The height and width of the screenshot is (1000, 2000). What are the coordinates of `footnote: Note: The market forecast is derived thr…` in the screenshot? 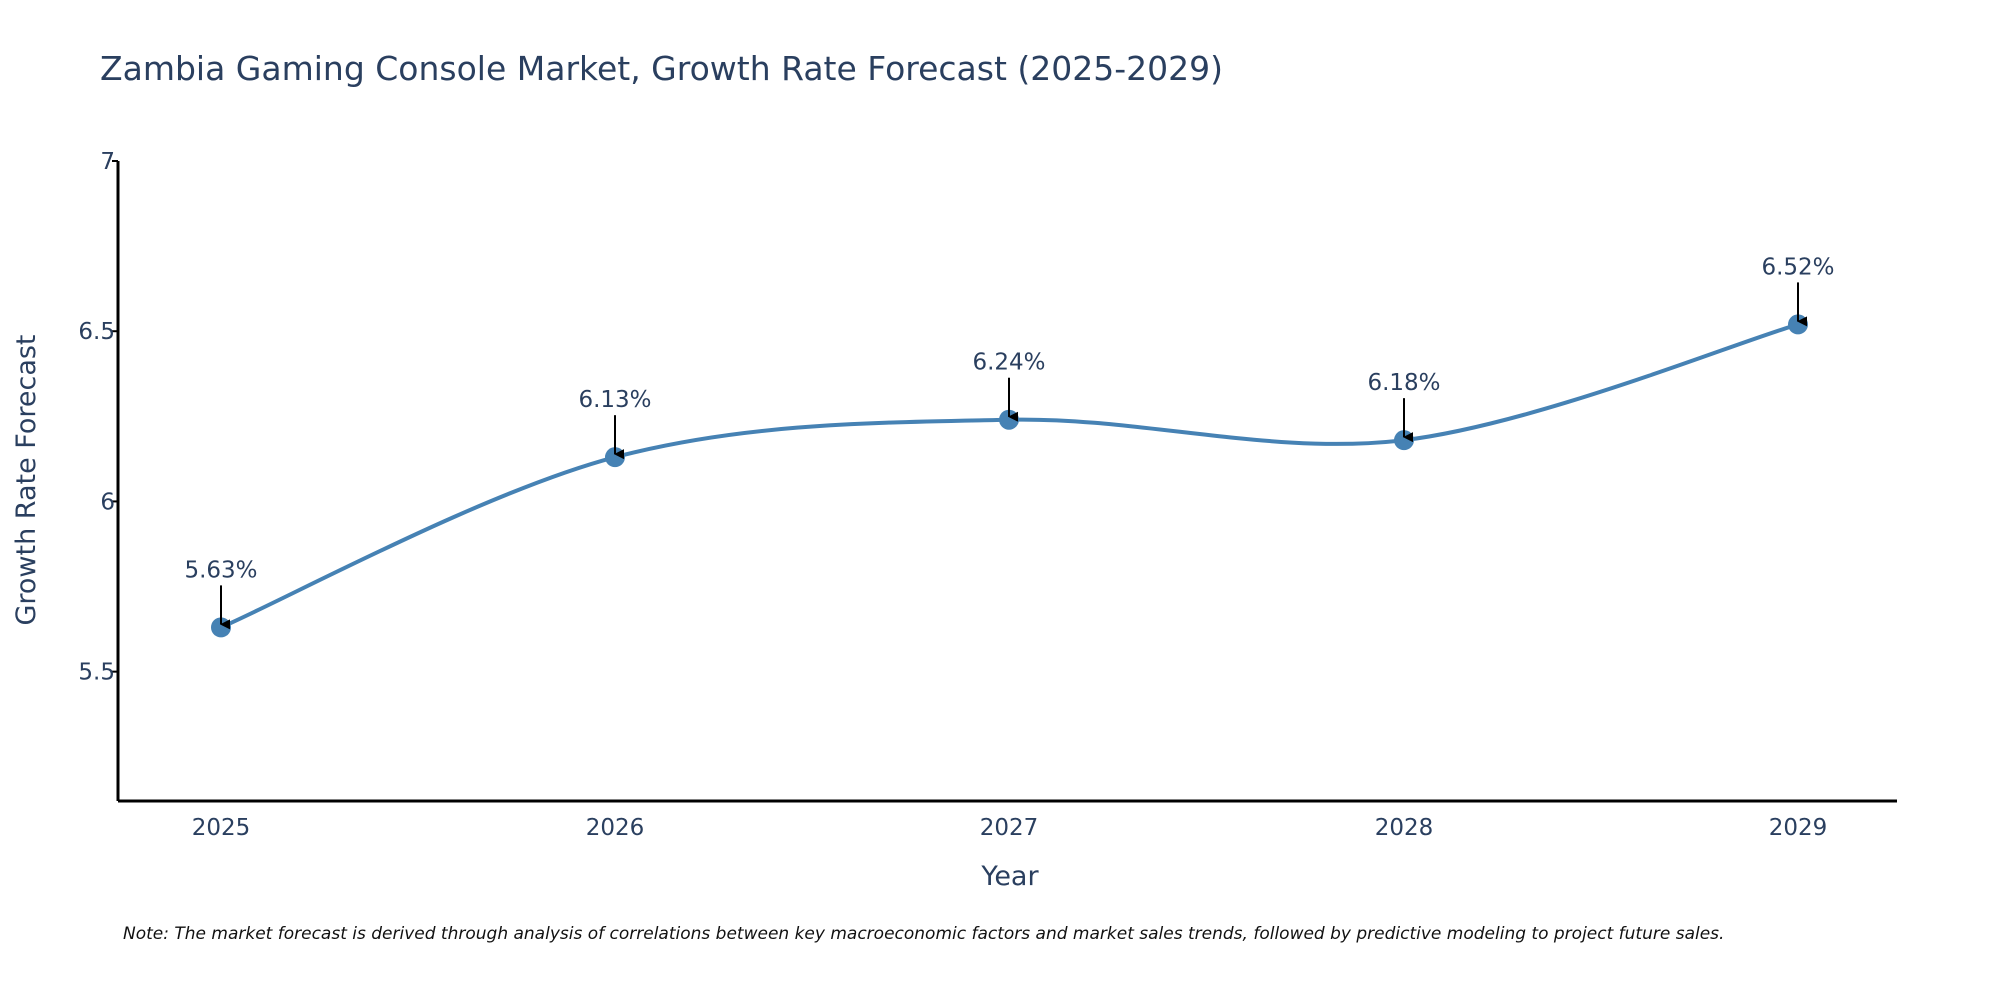 It's located at (923, 934).